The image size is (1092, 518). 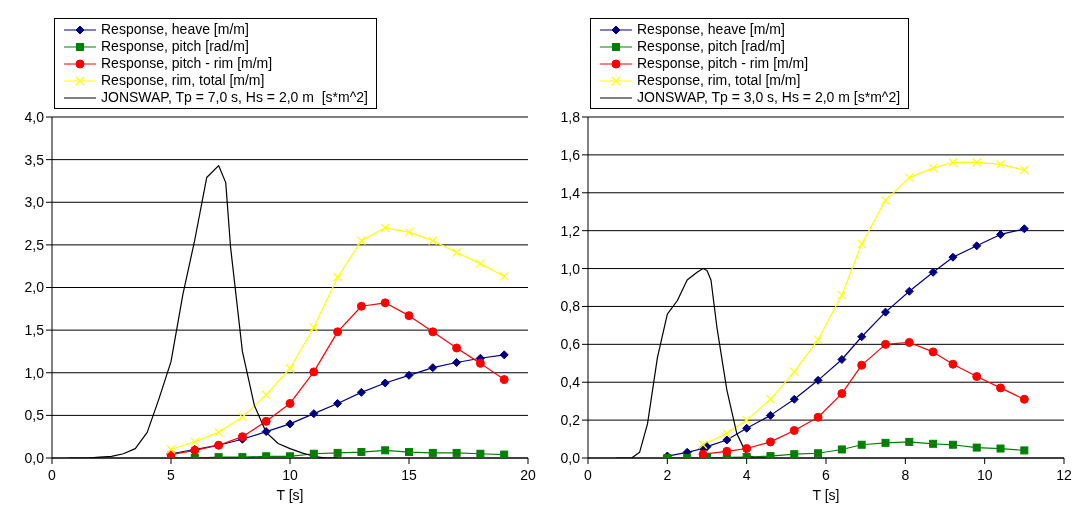 What do you see at coordinates (769, 97) in the screenshot?
I see `legend-label: JONSWAP, Tp = 3,0 s, Hs = 2,0 m [s*m^2]` at bounding box center [769, 97].